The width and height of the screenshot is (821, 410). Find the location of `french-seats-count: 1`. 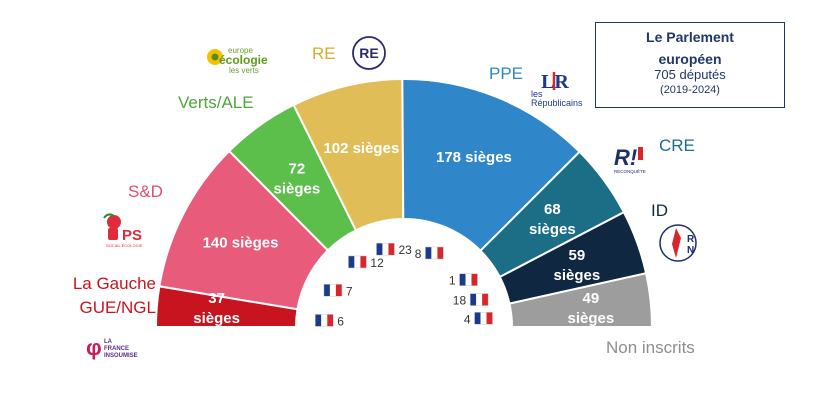

french-seats-count: 1 is located at coordinates (452, 281).